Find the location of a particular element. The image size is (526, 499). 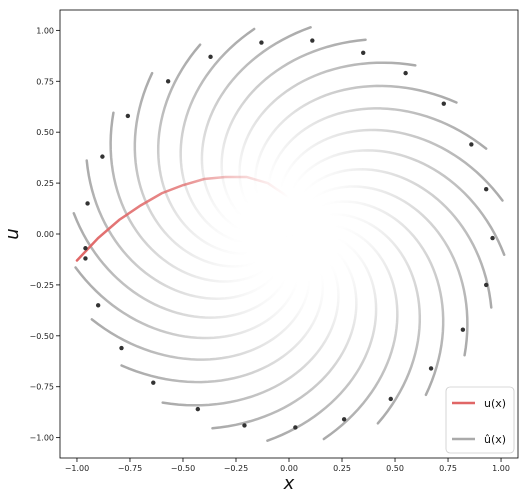

x-tick-label: 0.50 is located at coordinates (395, 468).